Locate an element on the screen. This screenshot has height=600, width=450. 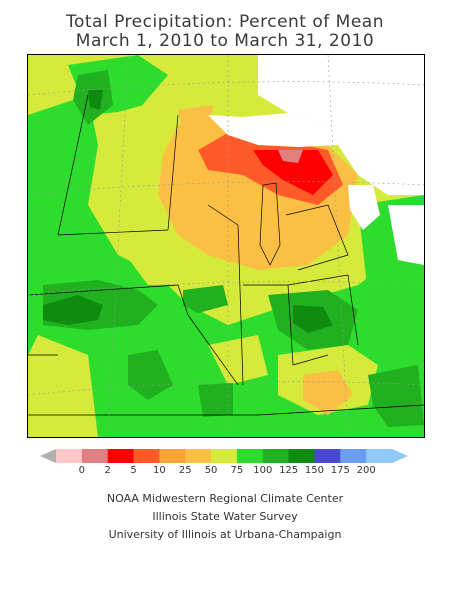
lake-superior is located at coordinates (273, 130).